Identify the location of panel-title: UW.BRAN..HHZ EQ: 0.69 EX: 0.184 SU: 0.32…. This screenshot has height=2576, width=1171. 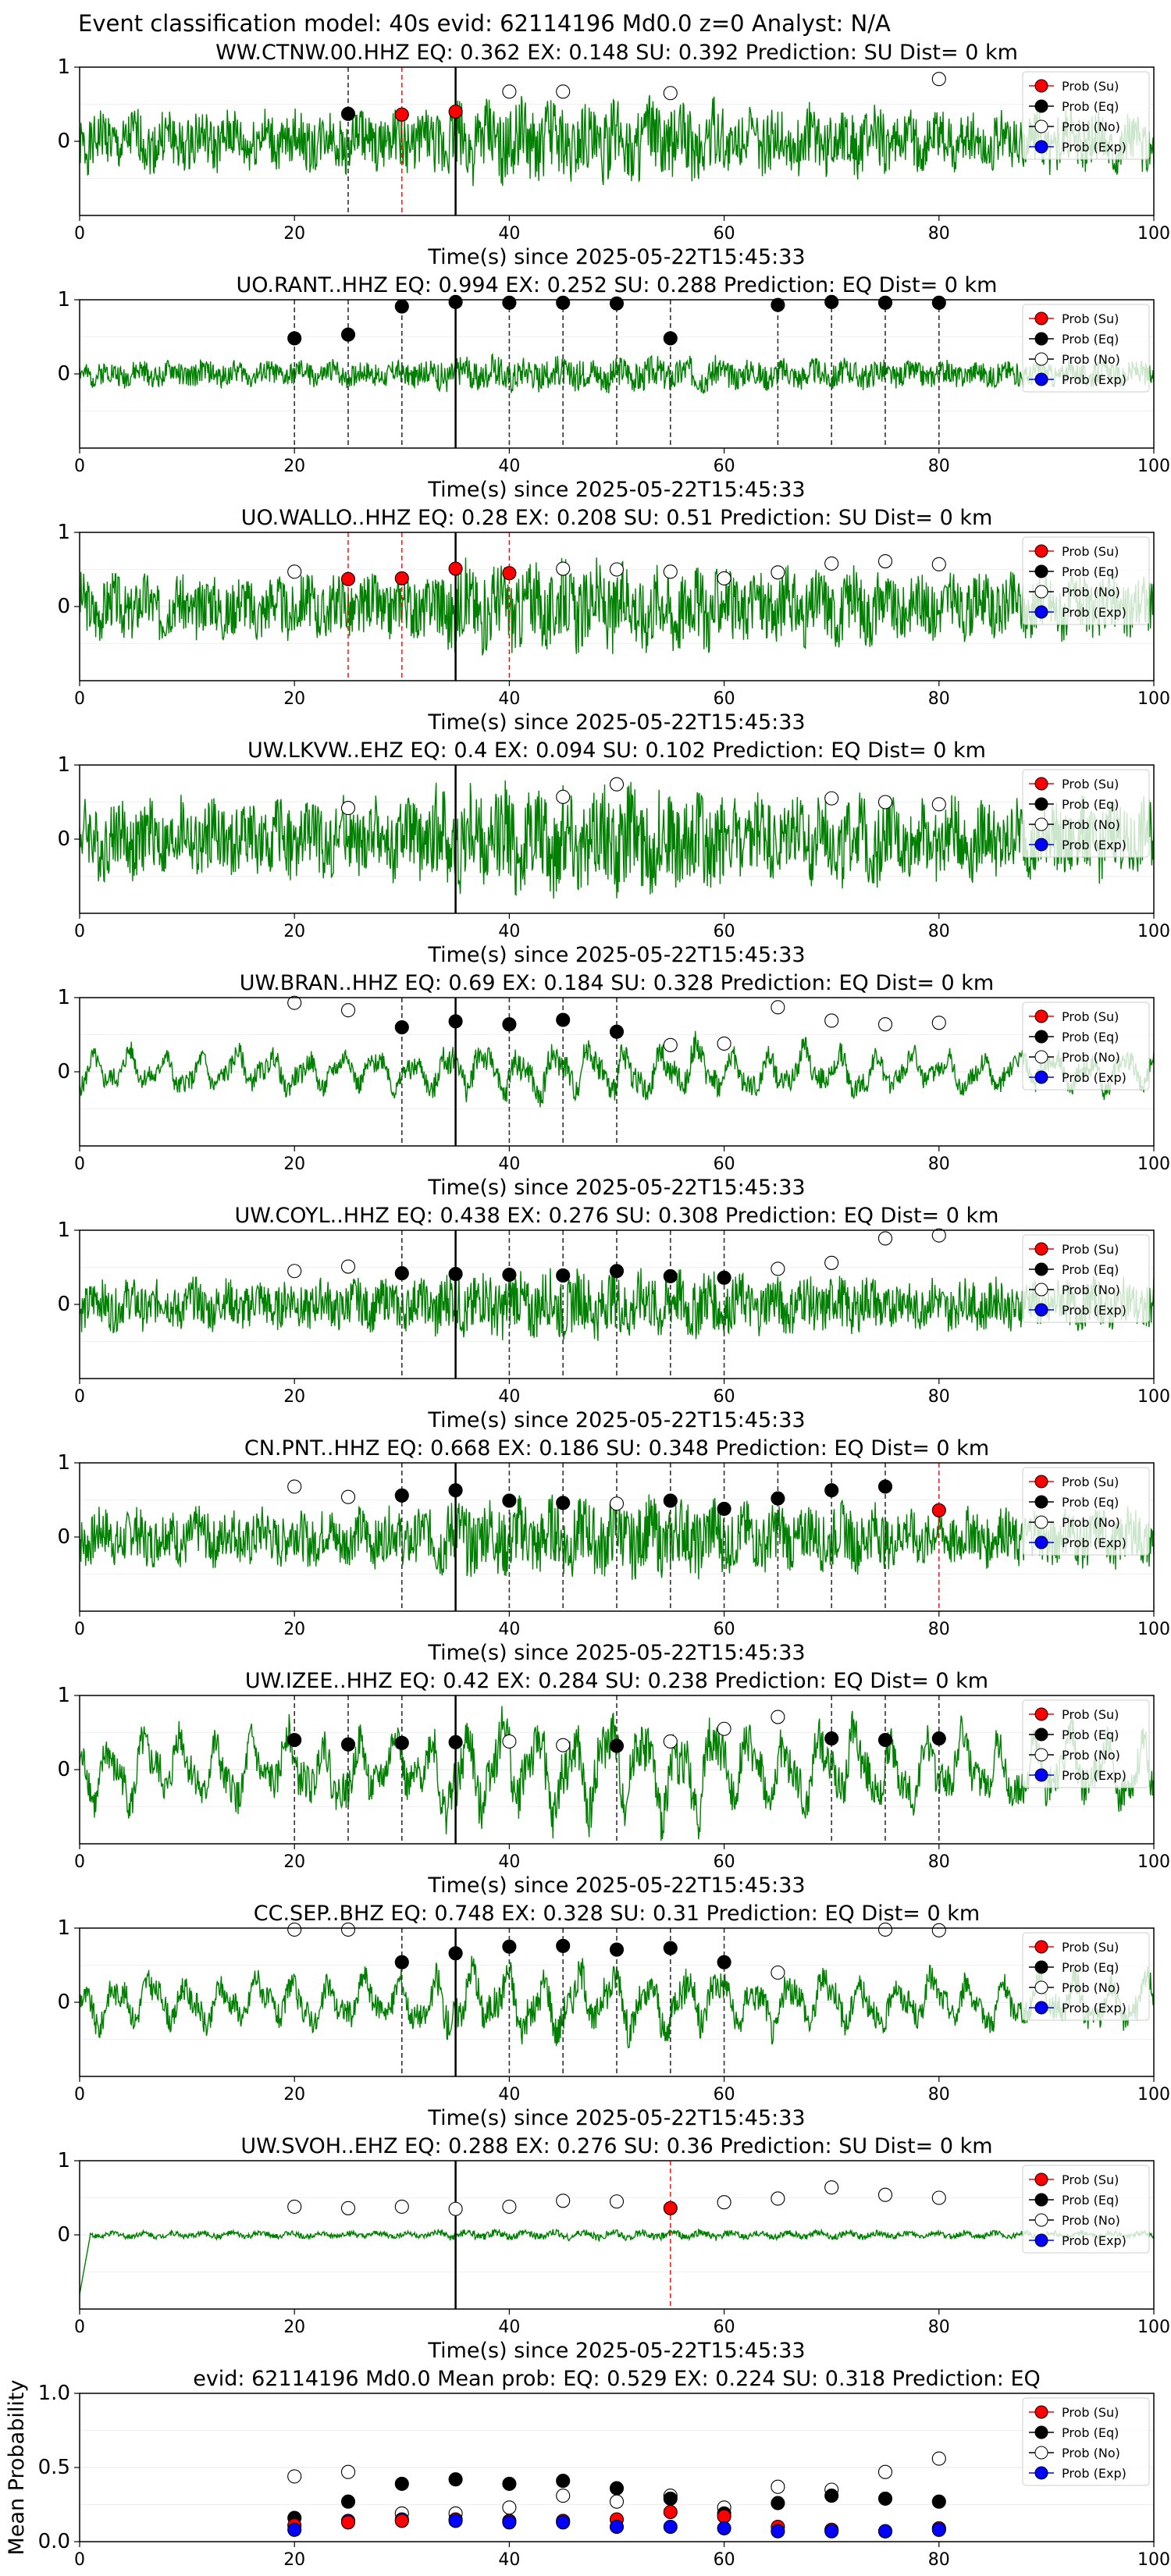
(617, 983).